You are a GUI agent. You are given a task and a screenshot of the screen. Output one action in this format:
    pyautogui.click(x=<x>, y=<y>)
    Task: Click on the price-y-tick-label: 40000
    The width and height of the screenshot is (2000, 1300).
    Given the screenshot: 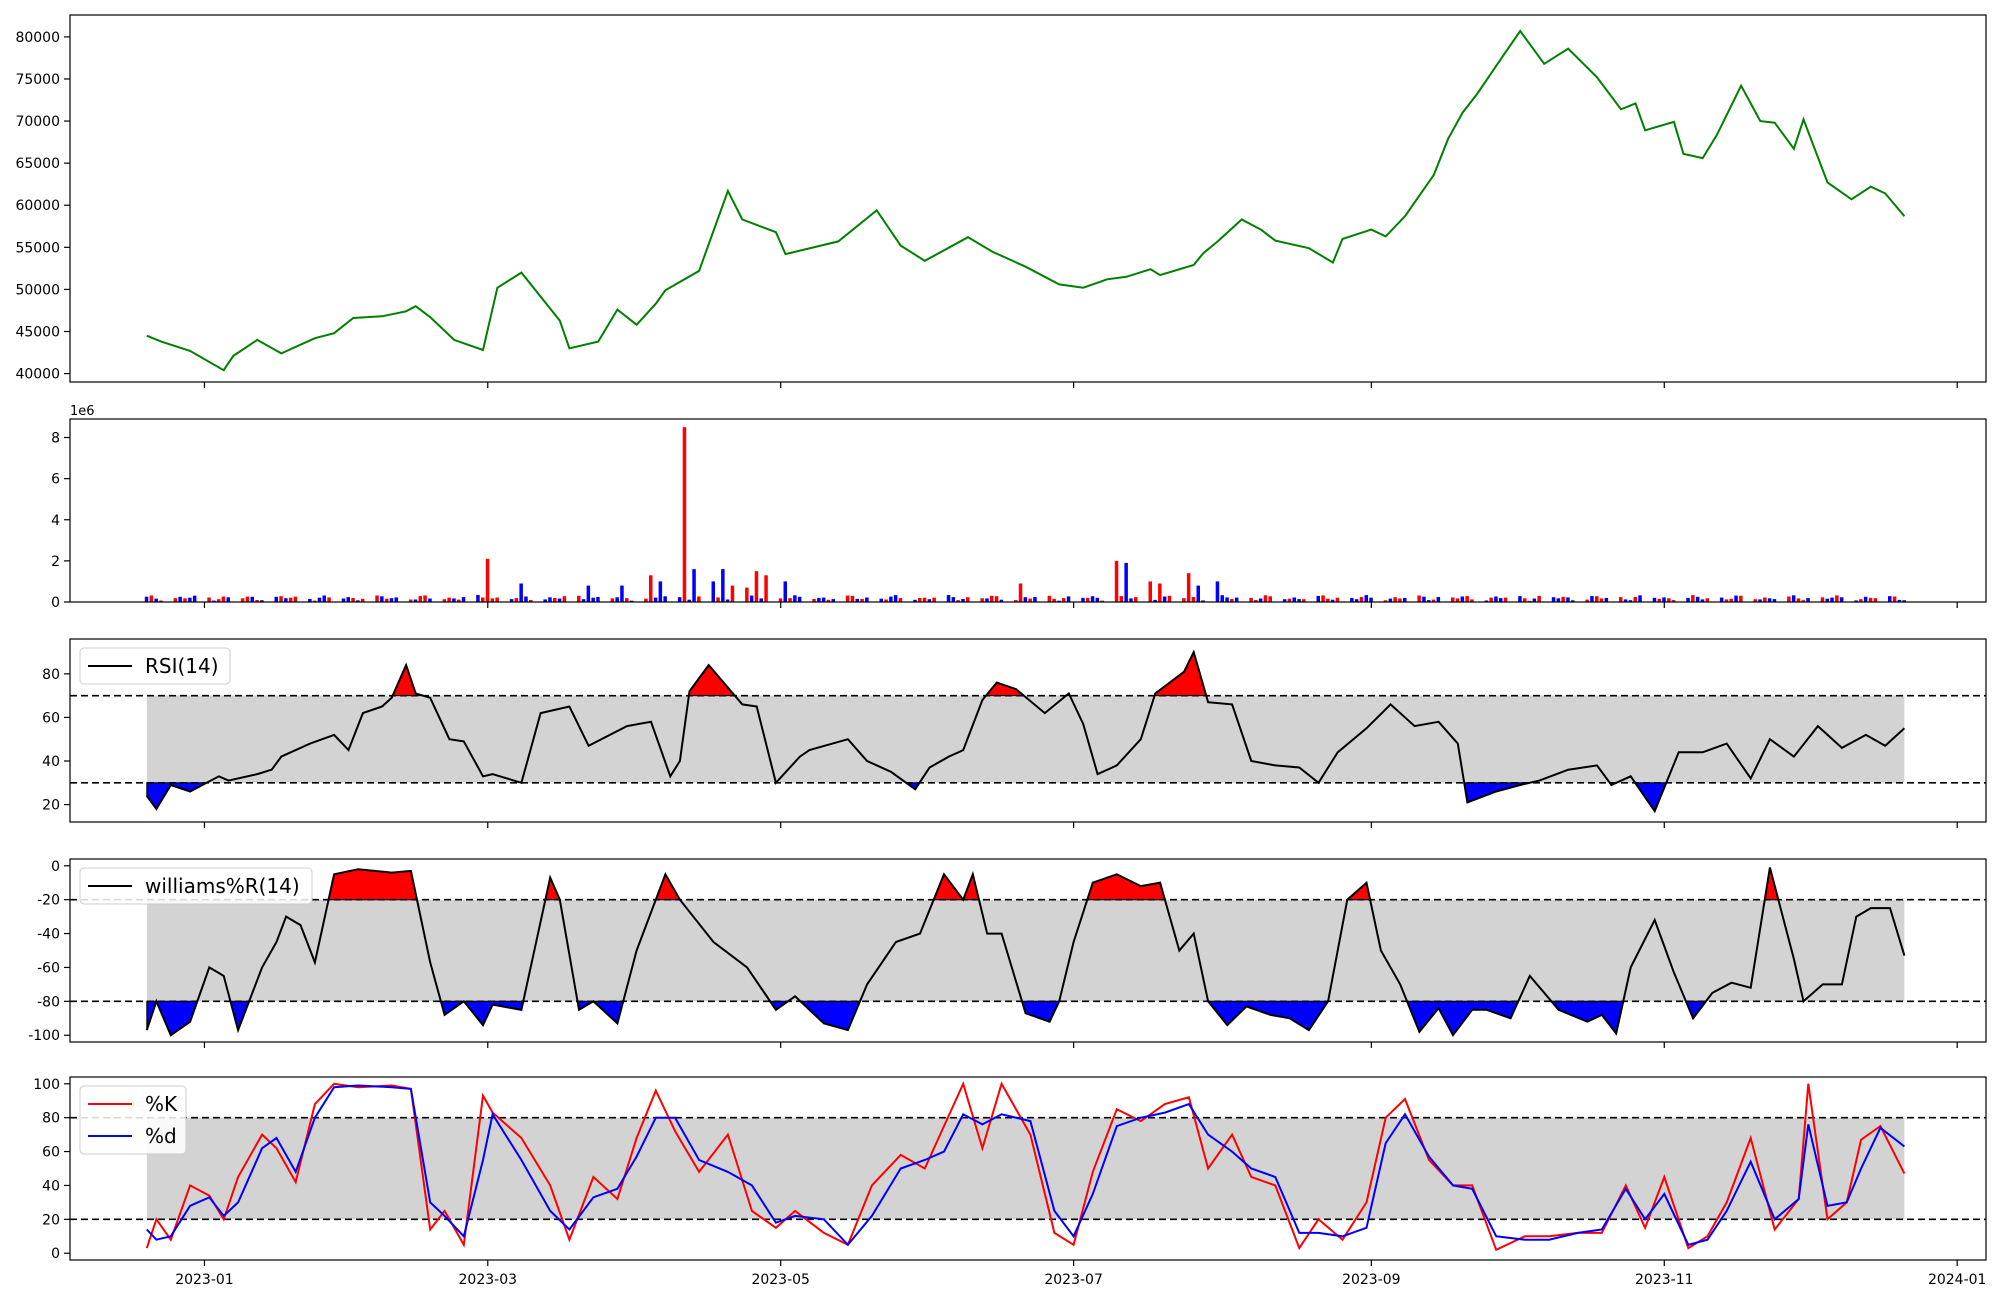 What is the action you would take?
    pyautogui.click(x=37, y=375)
    